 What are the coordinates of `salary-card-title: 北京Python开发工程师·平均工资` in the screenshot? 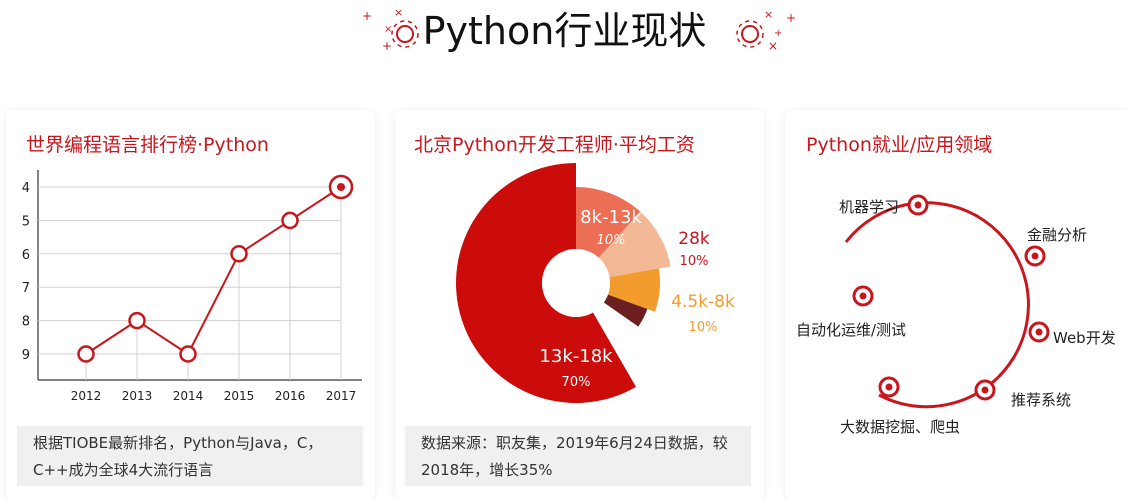 It's located at (554, 145).